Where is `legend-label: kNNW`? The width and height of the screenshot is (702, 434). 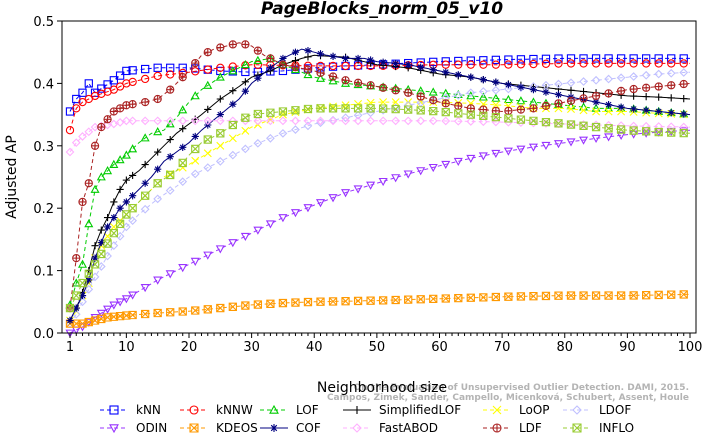
legend-label: kNNW is located at coordinates (234, 410).